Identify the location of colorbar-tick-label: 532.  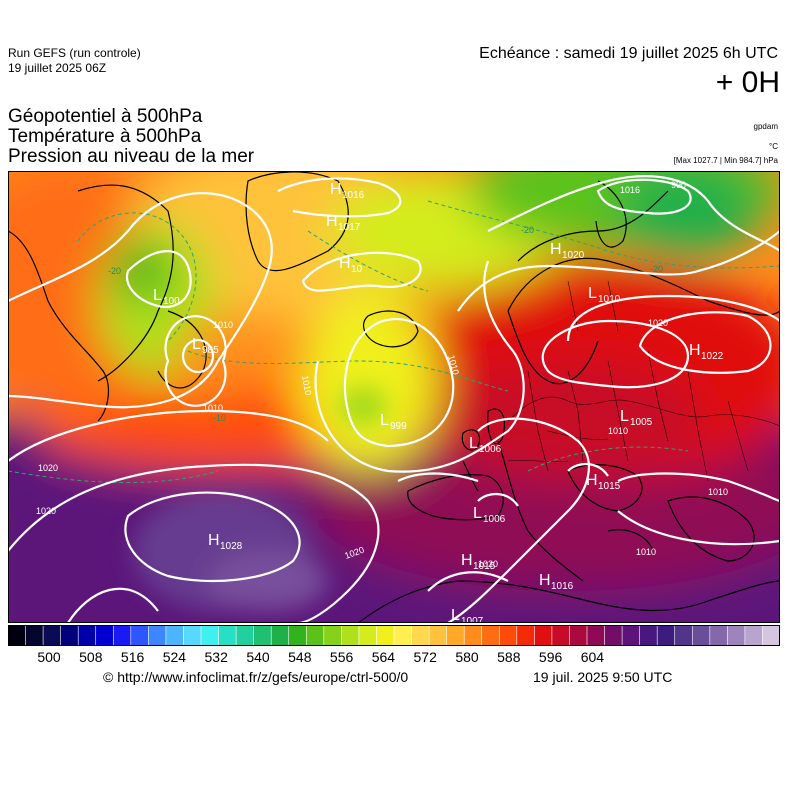
(216, 657).